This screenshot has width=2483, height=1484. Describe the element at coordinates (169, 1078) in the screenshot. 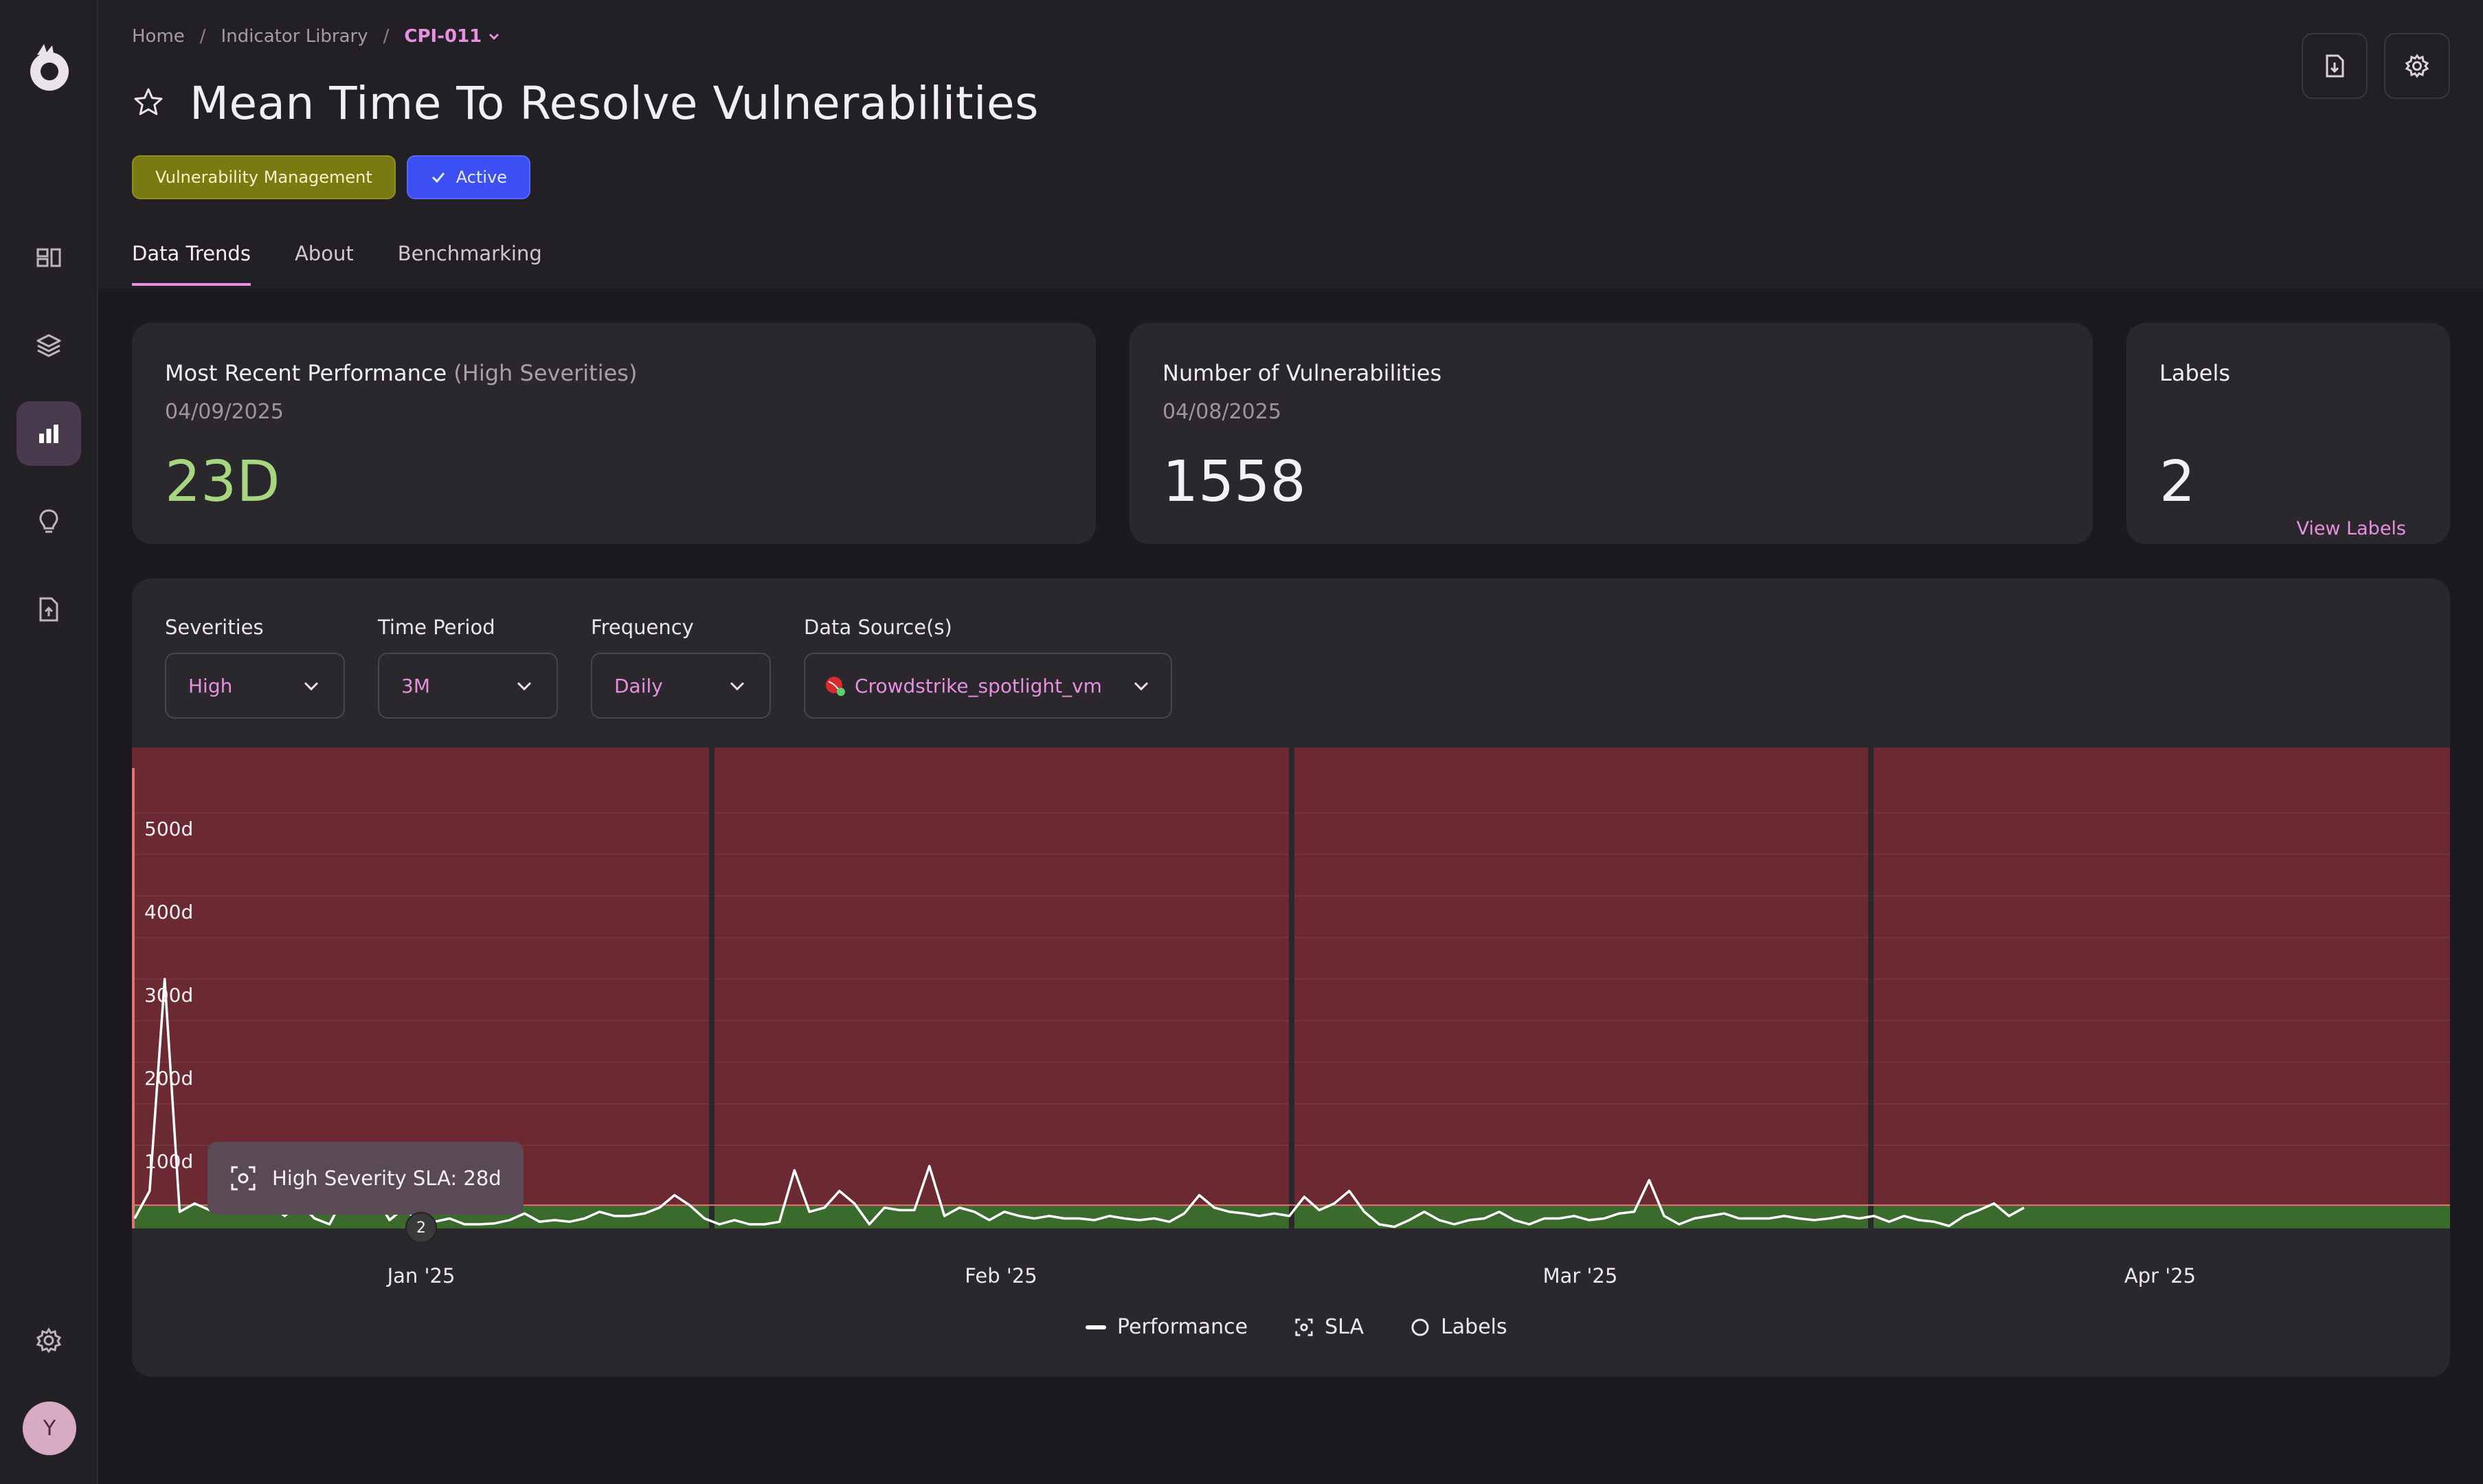

I see `y-tick-label: 200d` at that location.